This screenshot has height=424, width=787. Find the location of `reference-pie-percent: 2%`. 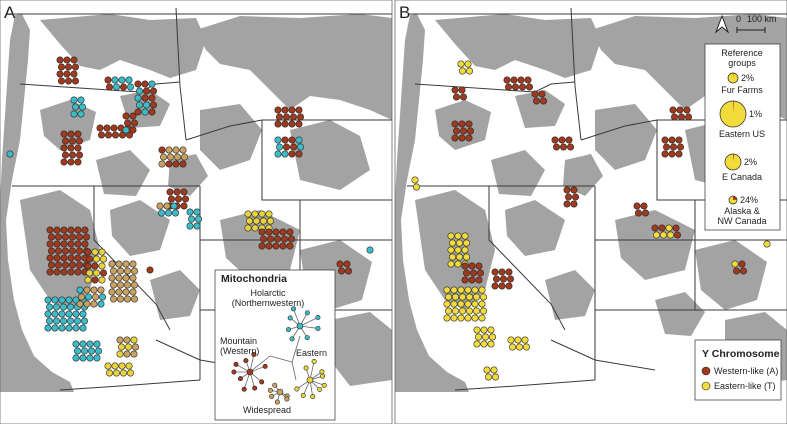

reference-pie-percent: 2% is located at coordinates (750, 162).